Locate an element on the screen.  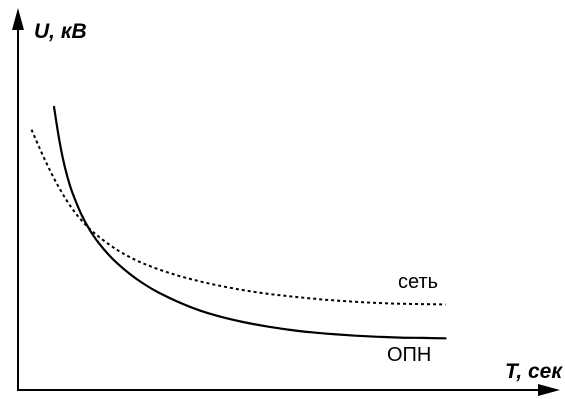
x-axis-title: T, сек is located at coordinates (534, 371).